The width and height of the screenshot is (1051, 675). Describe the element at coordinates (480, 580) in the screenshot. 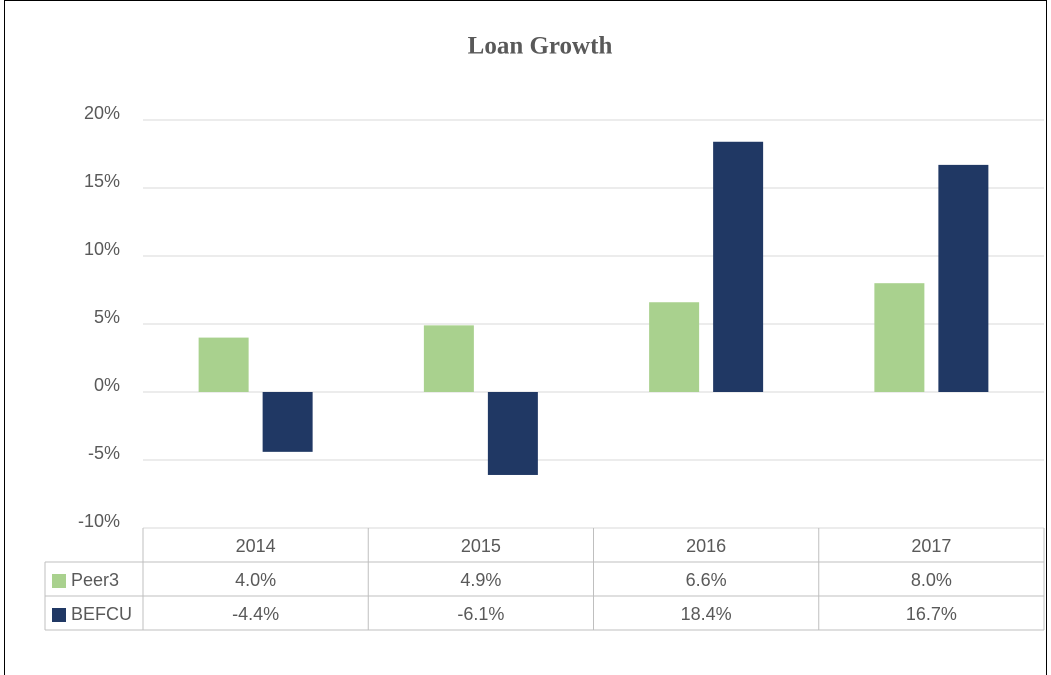

I see `data-table-value: 4.9%` at that location.